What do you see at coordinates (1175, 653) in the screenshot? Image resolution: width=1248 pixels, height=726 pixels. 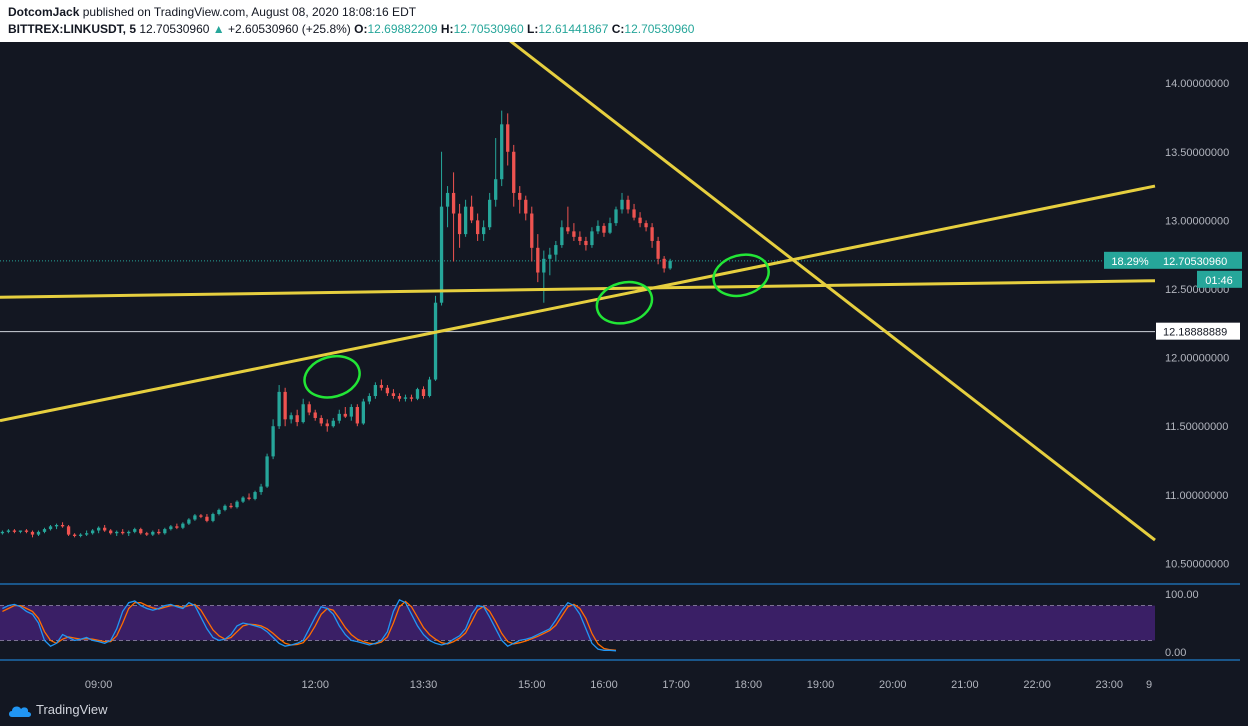 I see `stoch-tick-label: 0.00` at bounding box center [1175, 653].